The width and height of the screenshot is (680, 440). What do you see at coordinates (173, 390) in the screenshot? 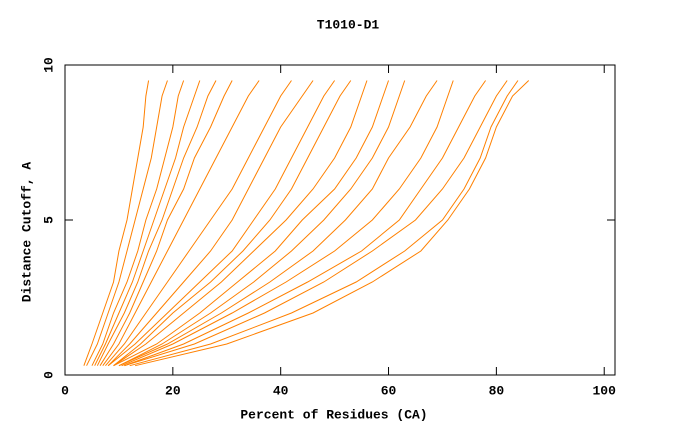
I see `x-tick-label: 20` at bounding box center [173, 390].